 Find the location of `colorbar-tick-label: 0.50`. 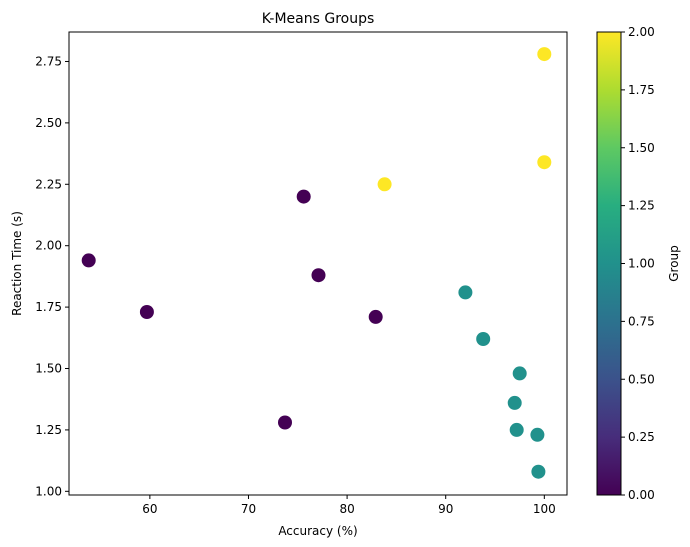

colorbar-tick-label: 0.50 is located at coordinates (641, 379).